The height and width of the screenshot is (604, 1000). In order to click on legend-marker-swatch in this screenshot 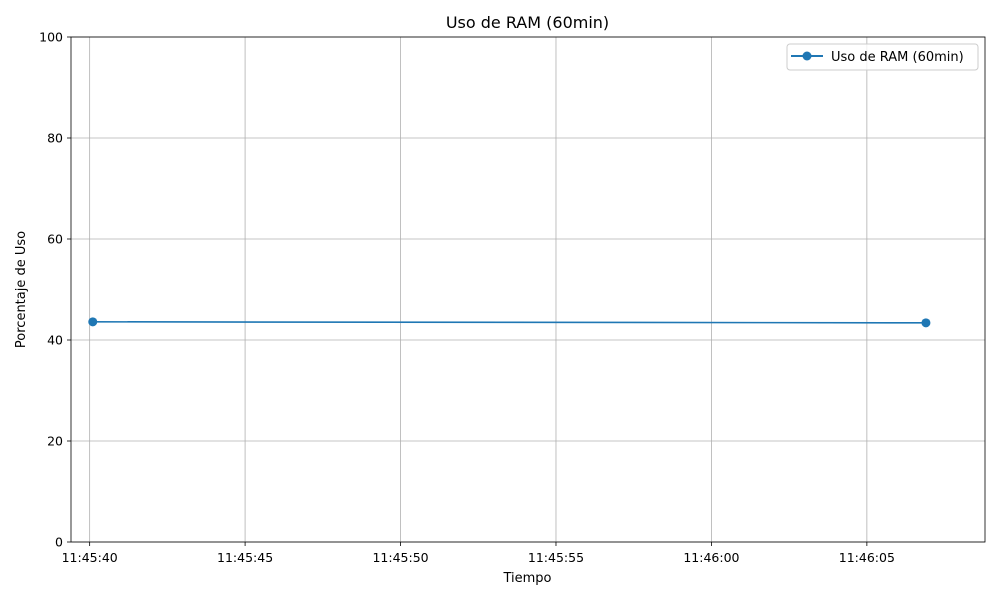, I will do `click(807, 56)`.